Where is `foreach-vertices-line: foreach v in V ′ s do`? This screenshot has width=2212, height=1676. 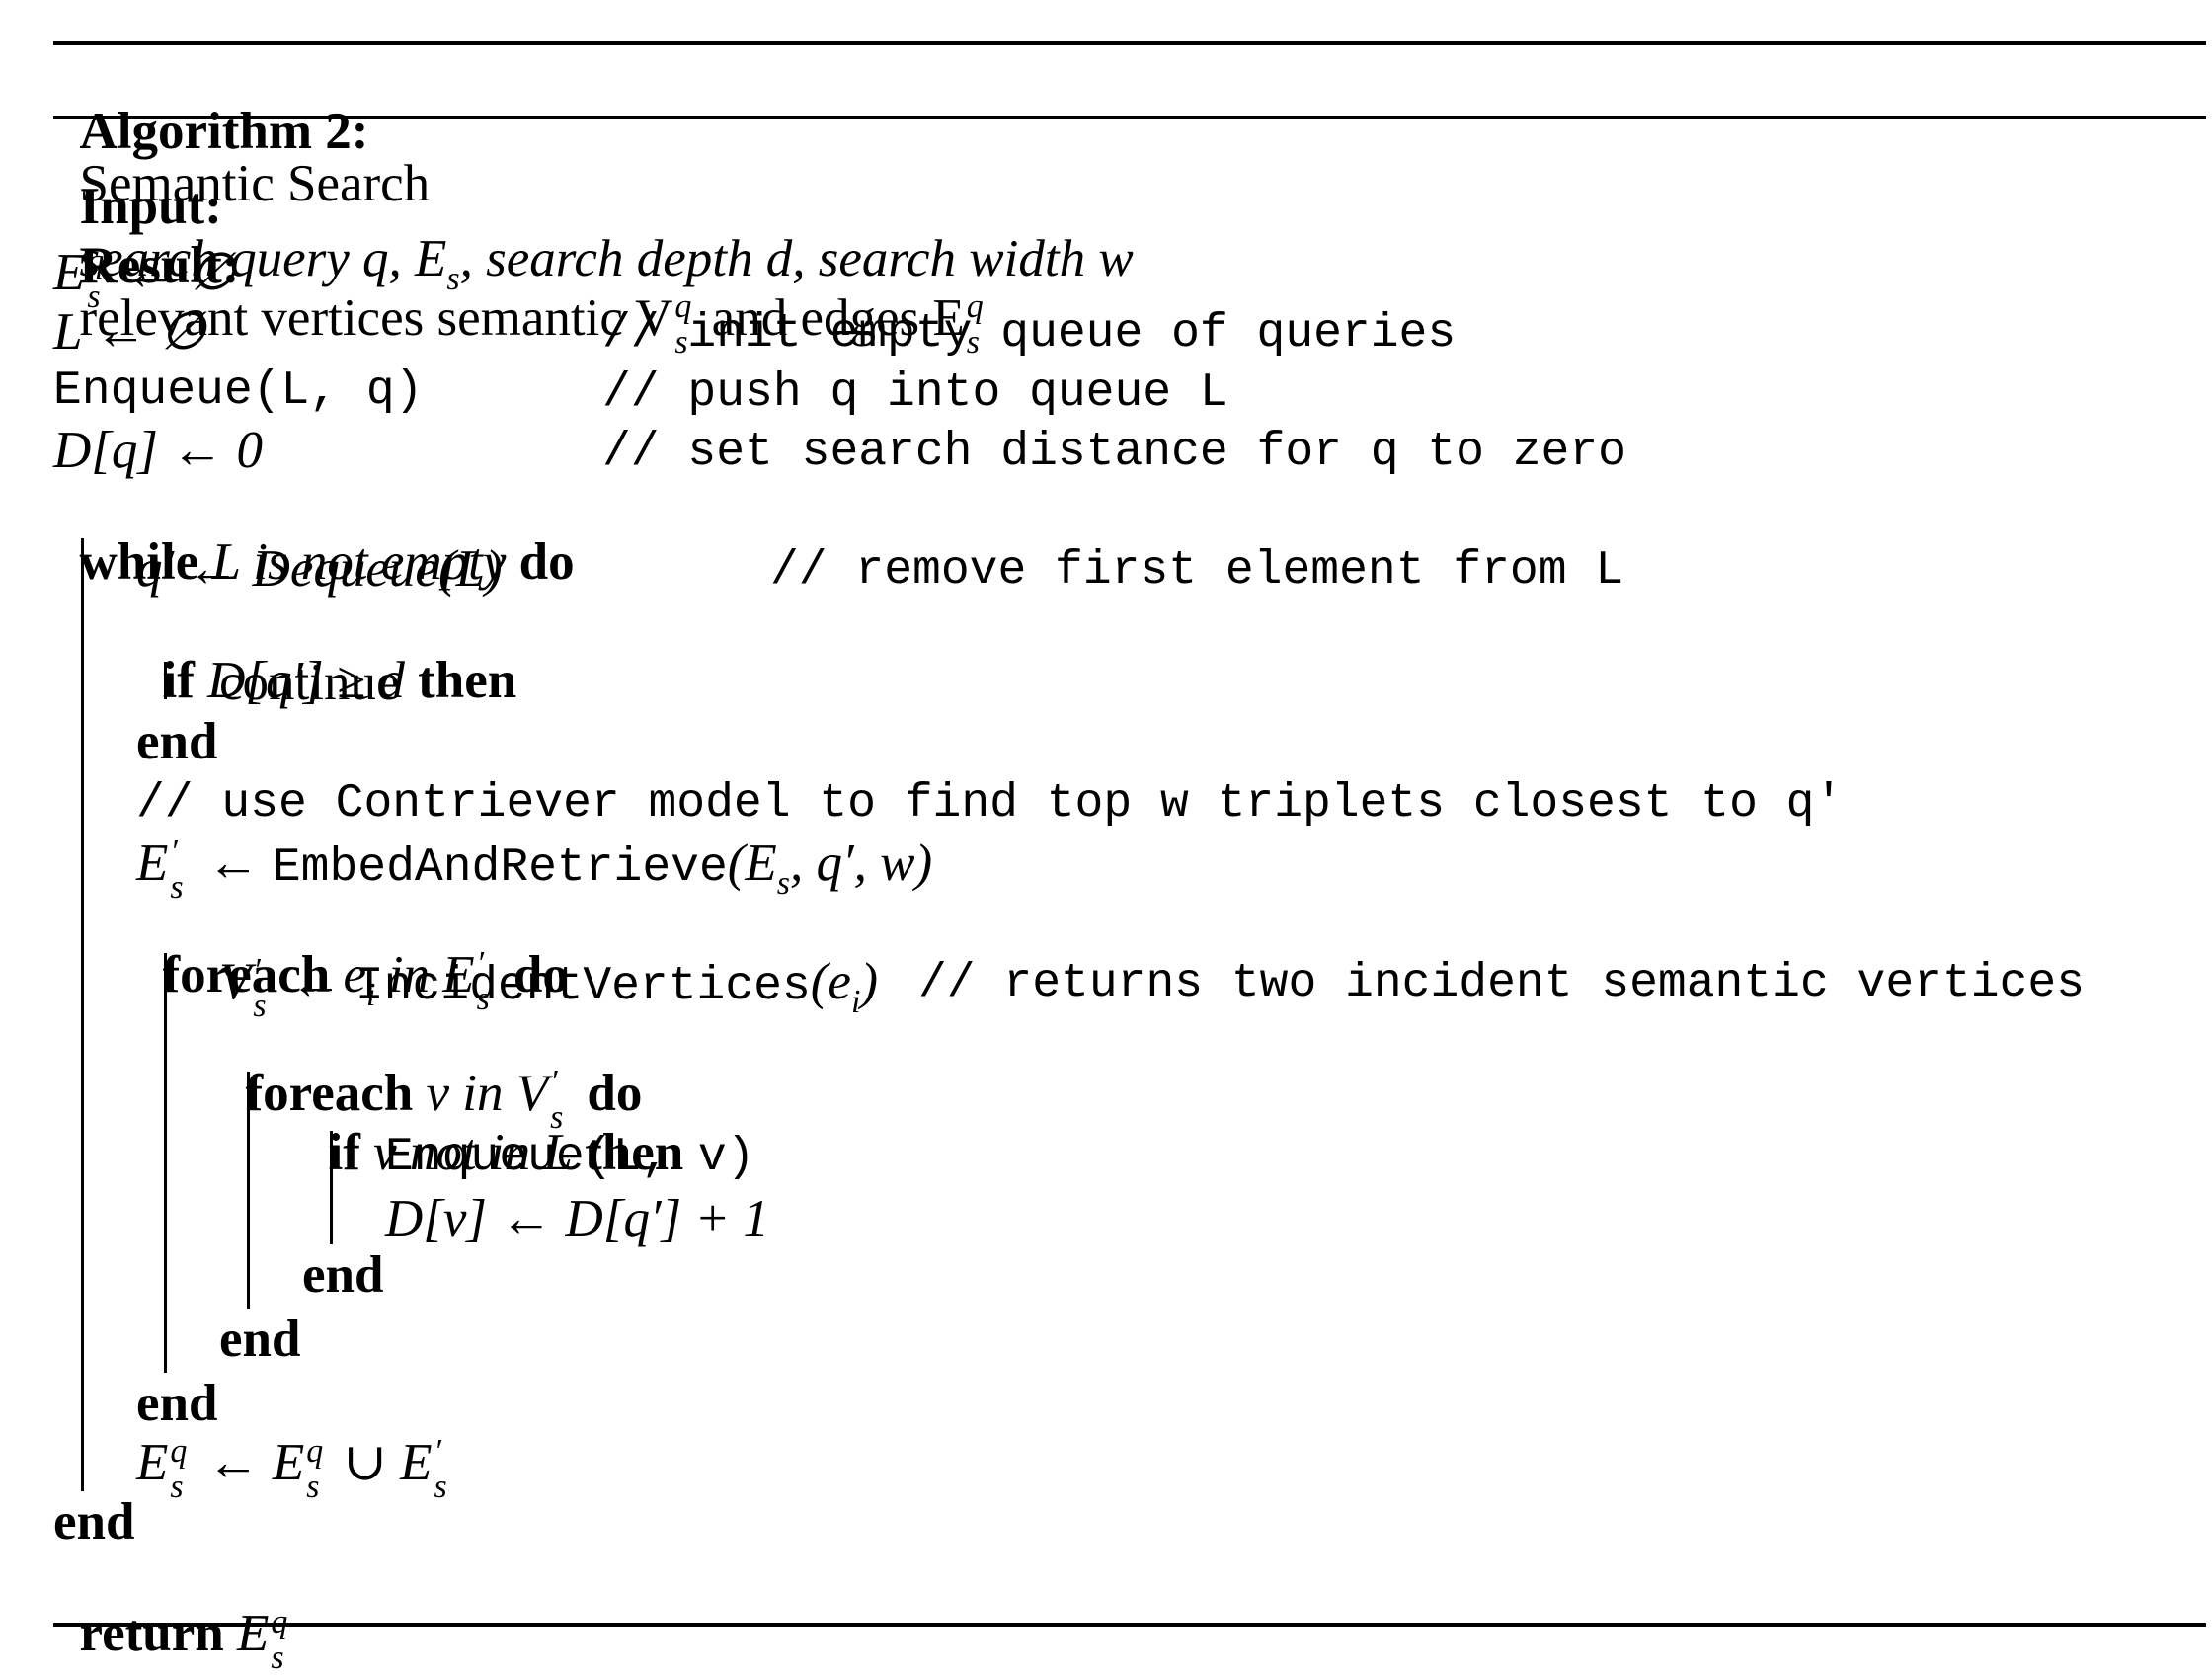 foreach-vertices-line: foreach v in V ′ s do is located at coordinates (444, 1100).